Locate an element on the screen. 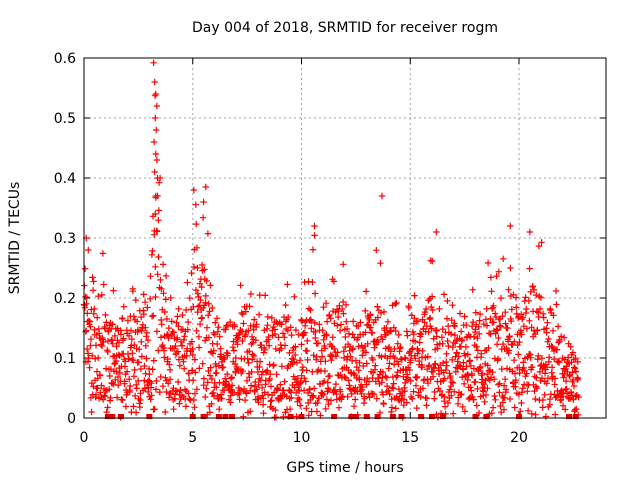 The image size is (640, 480). y-tick-labels: 0 0.1 0.2 0.3 0.4 0.5 0.6 is located at coordinates (65, 239).